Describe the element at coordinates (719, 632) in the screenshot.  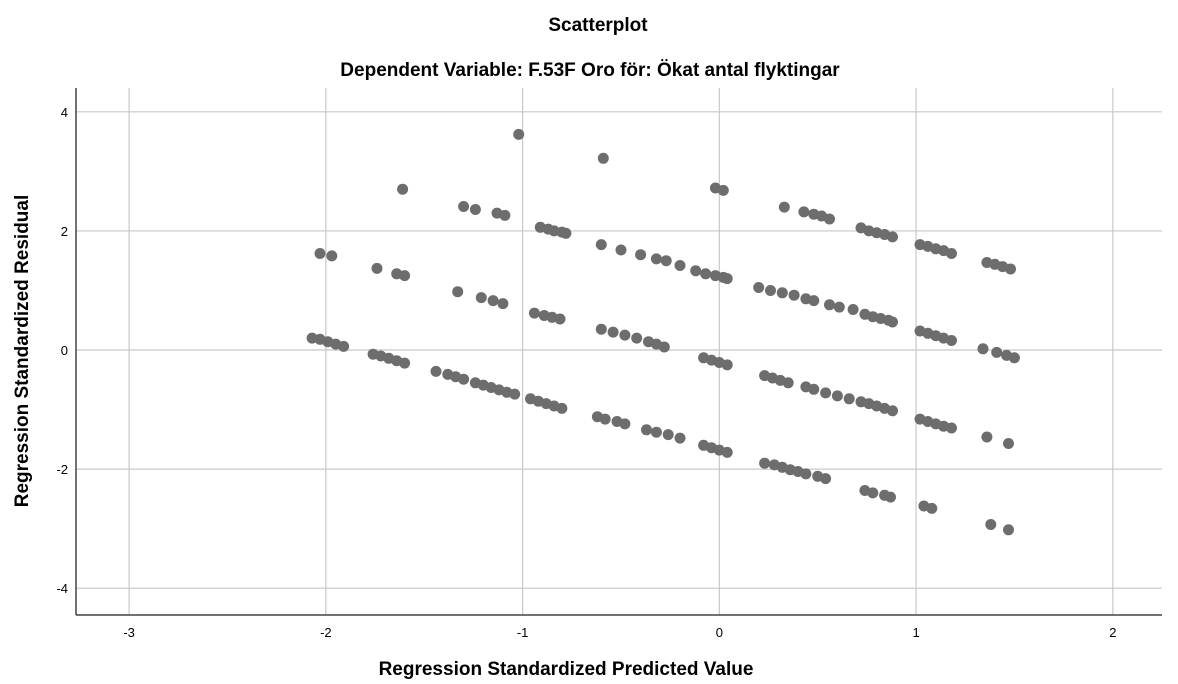
I see `x-tick-label: 0` at that location.